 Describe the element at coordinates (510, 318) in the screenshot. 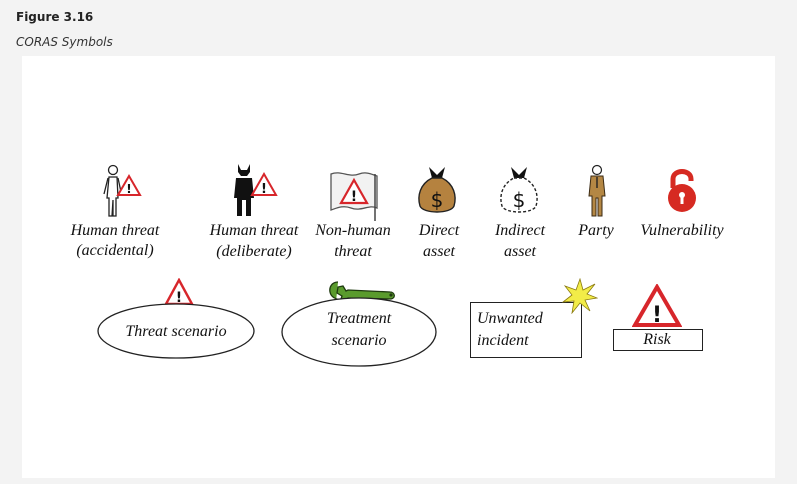

I see `unwanted-incident-label-1: Unwanted` at that location.